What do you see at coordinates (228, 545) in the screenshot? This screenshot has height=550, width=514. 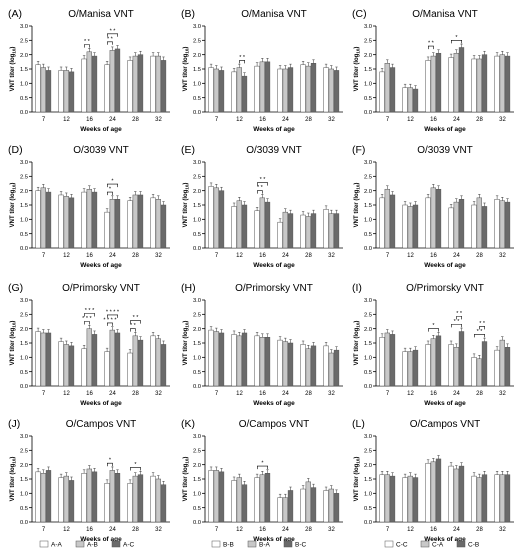 I see `legend-label: B-B` at bounding box center [228, 545].